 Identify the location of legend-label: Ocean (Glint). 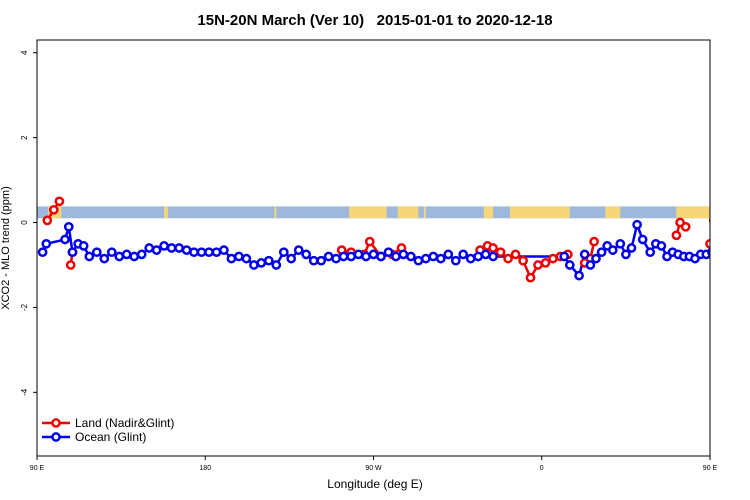
(110, 437).